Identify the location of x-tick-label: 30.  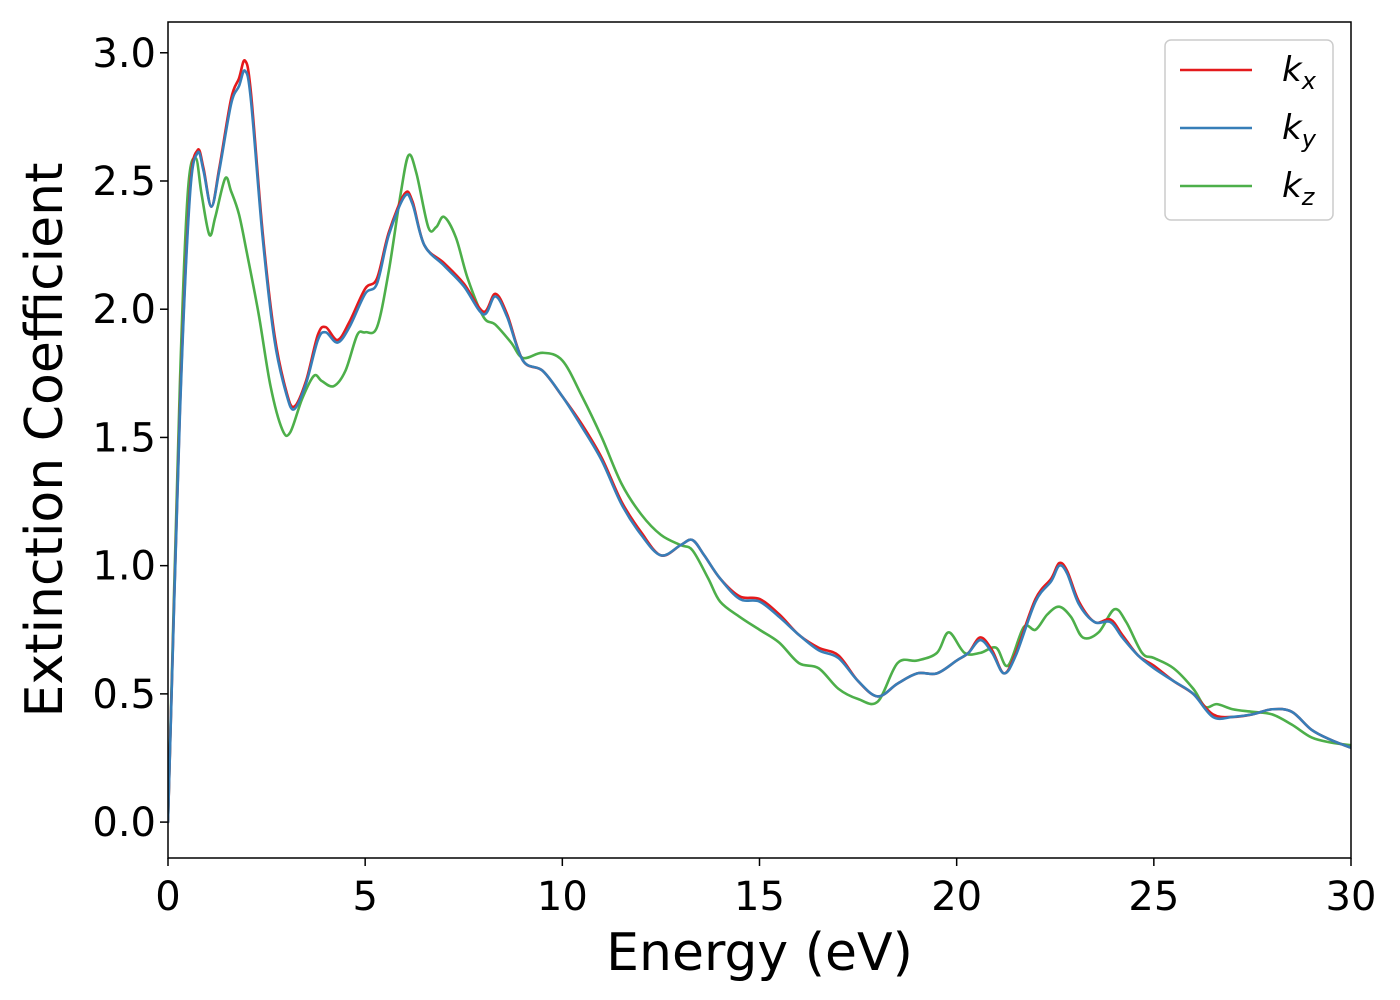
(1351, 897).